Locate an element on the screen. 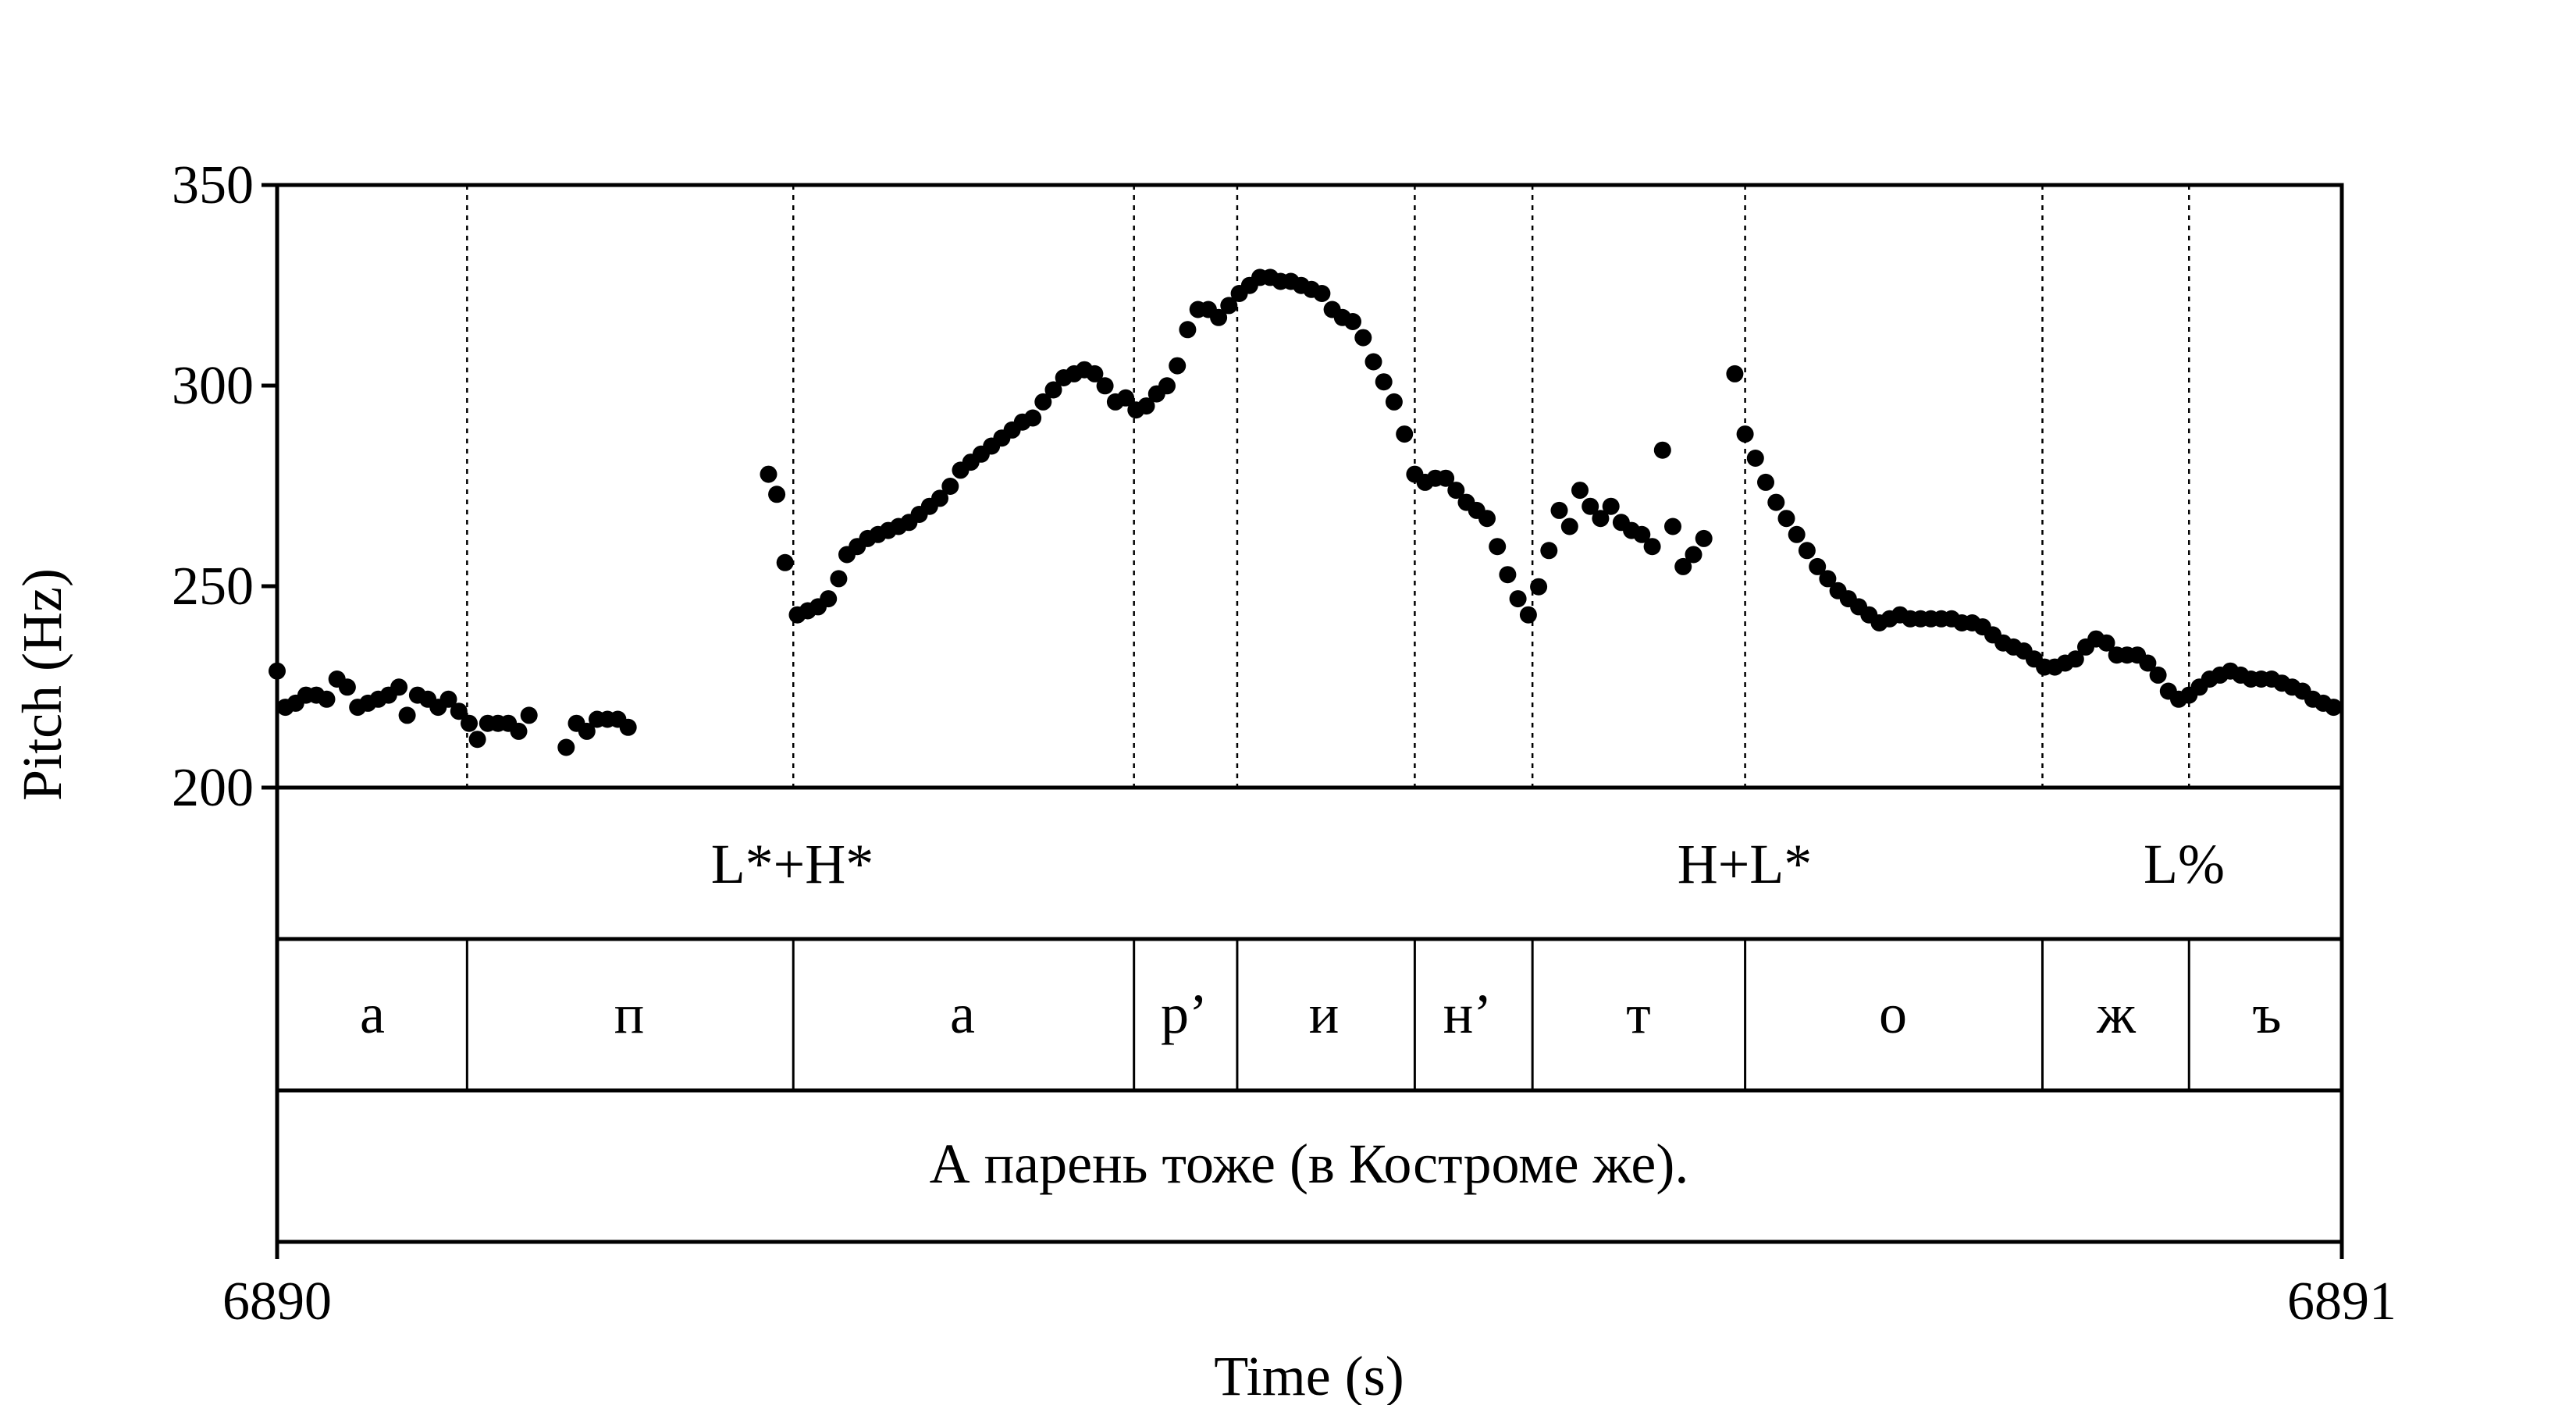 The image size is (2576, 1405). segment-label: ъ is located at coordinates (2266, 1014).